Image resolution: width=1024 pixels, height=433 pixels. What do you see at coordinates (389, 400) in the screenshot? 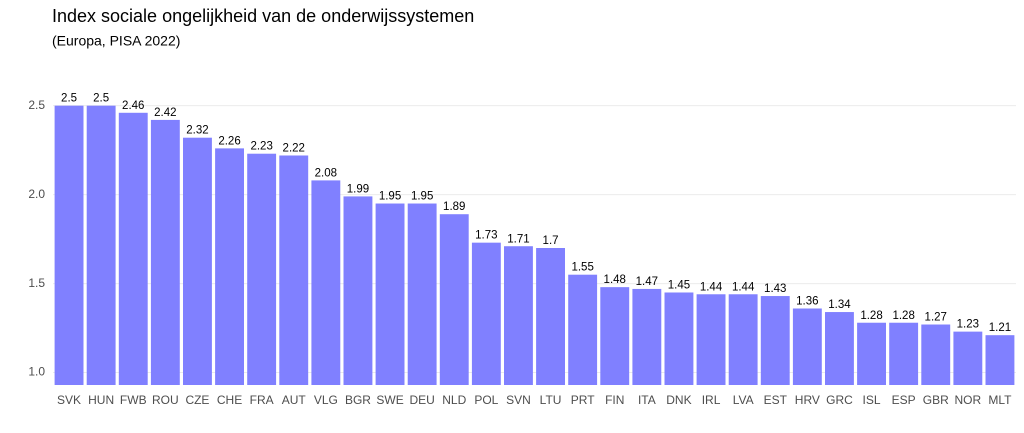
I see `x-tick-label: SWE` at bounding box center [389, 400].